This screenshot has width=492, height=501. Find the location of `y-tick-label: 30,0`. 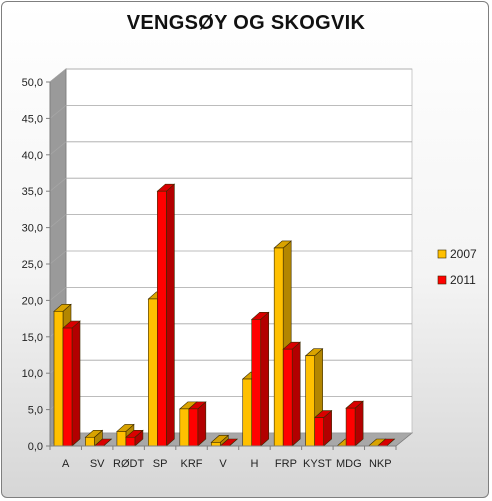

y-tick-label: 30,0 is located at coordinates (32, 229).